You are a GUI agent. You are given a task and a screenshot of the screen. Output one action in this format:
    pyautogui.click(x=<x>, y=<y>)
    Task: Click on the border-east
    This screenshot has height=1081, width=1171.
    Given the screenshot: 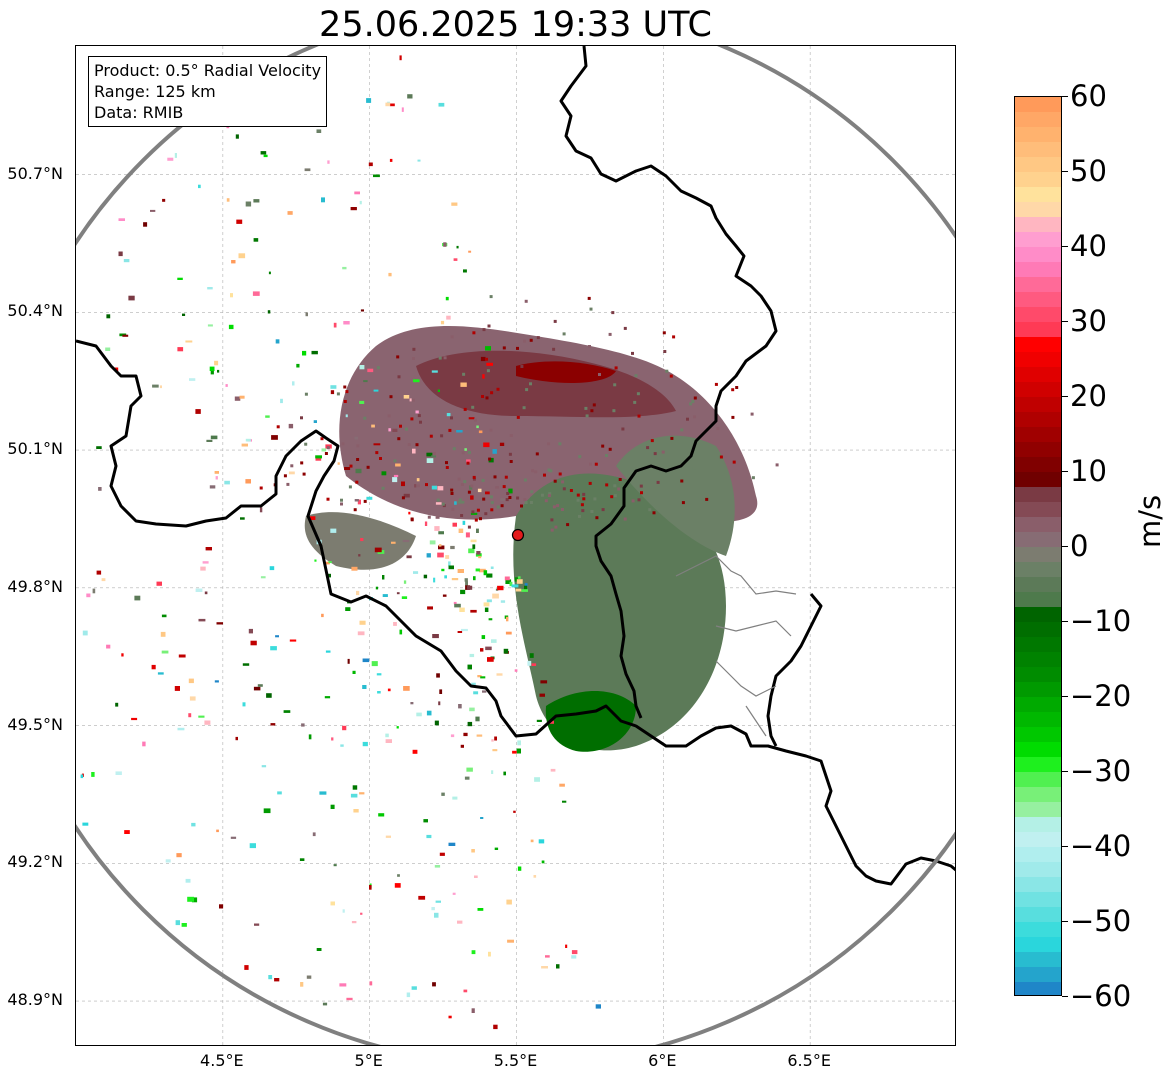 What is the action you would take?
    pyautogui.click(x=668, y=382)
    